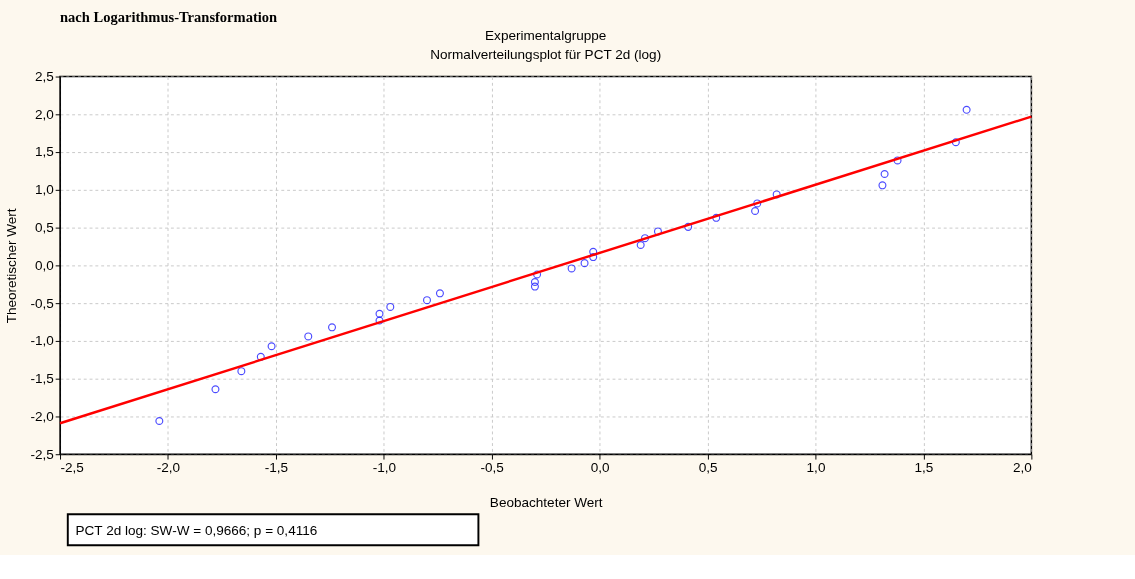 Image resolution: width=1135 pixels, height=579 pixels. I want to click on y-tick-label: -2,0, so click(42, 416).